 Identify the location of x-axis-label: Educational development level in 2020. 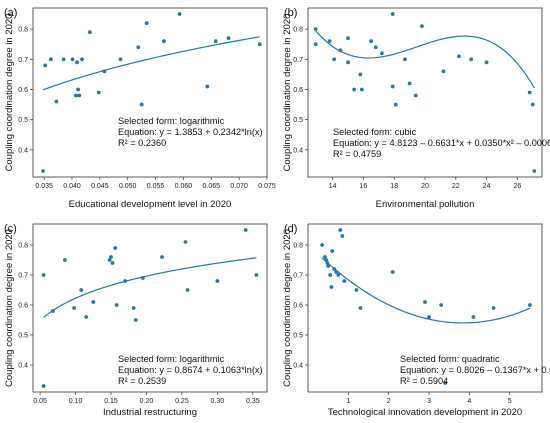
(150, 204).